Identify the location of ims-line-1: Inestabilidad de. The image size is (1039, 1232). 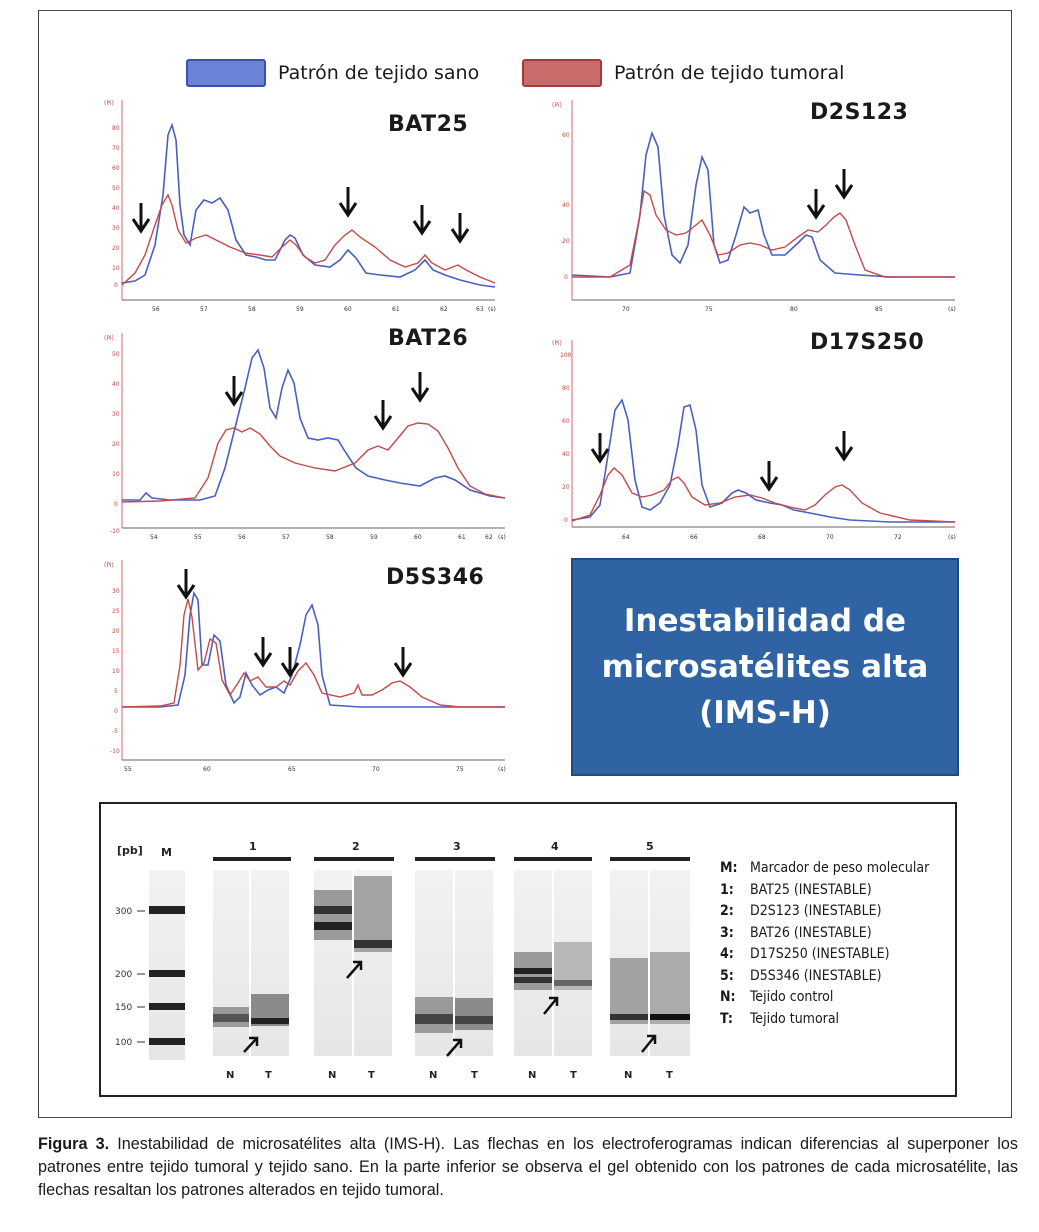
(765, 621).